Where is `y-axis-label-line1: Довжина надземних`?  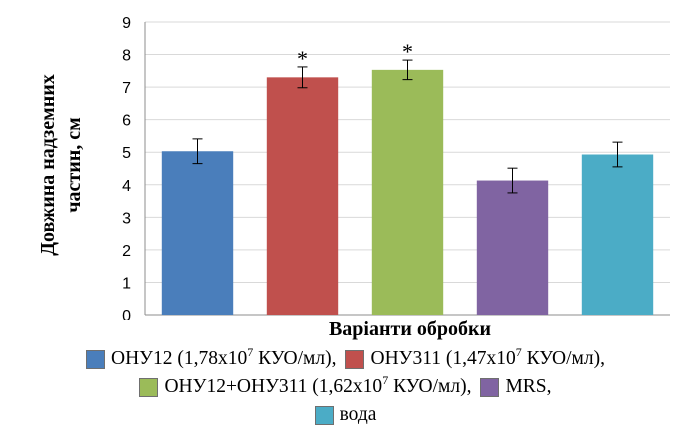
y-axis-label-line1: Довжина надземних is located at coordinates (48, 165).